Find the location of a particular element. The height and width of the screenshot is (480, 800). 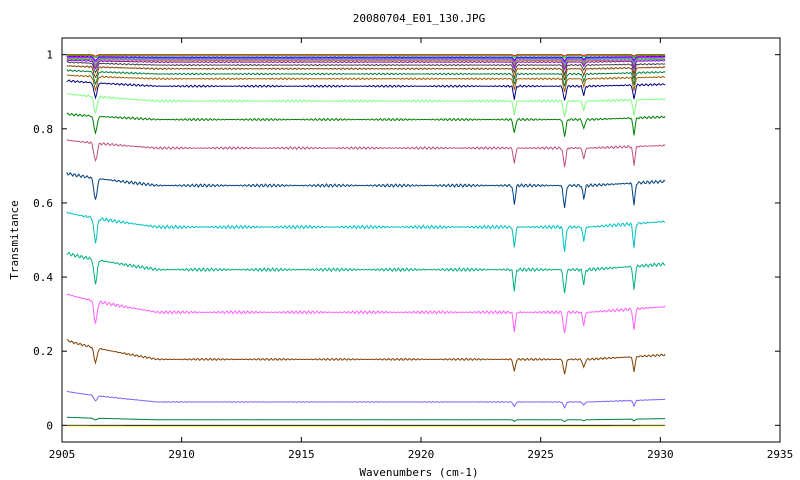

y-axis-label: Transmitance is located at coordinates (14, 239).